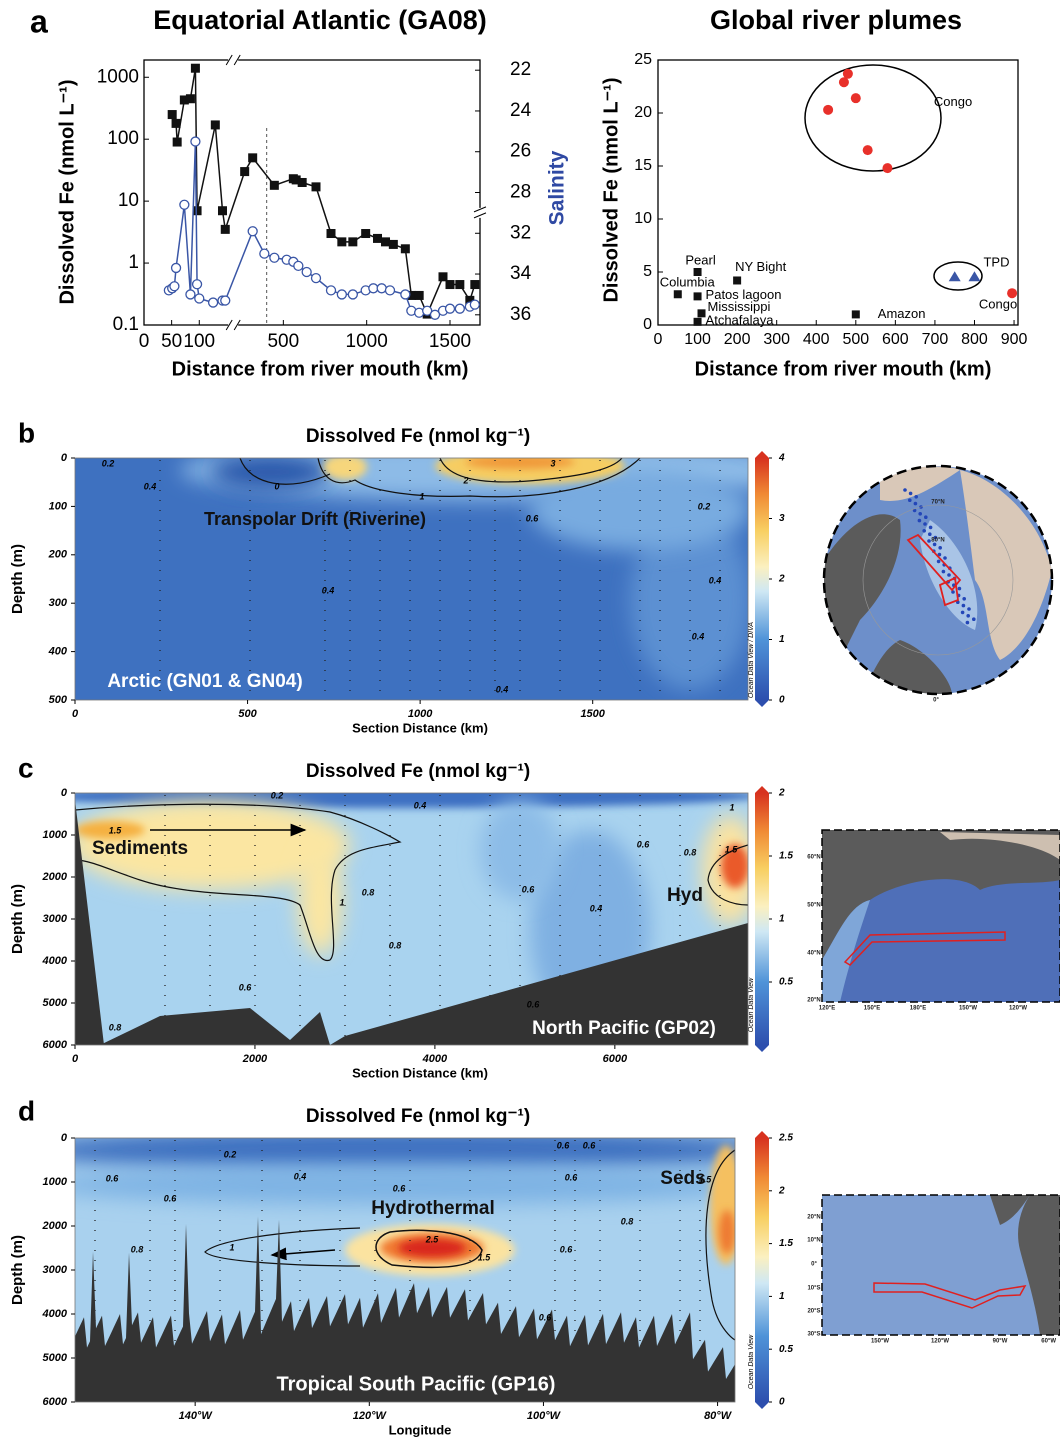  What do you see at coordinates (123, 138) in the screenshot?
I see `y-tick-label: 100` at bounding box center [123, 138].